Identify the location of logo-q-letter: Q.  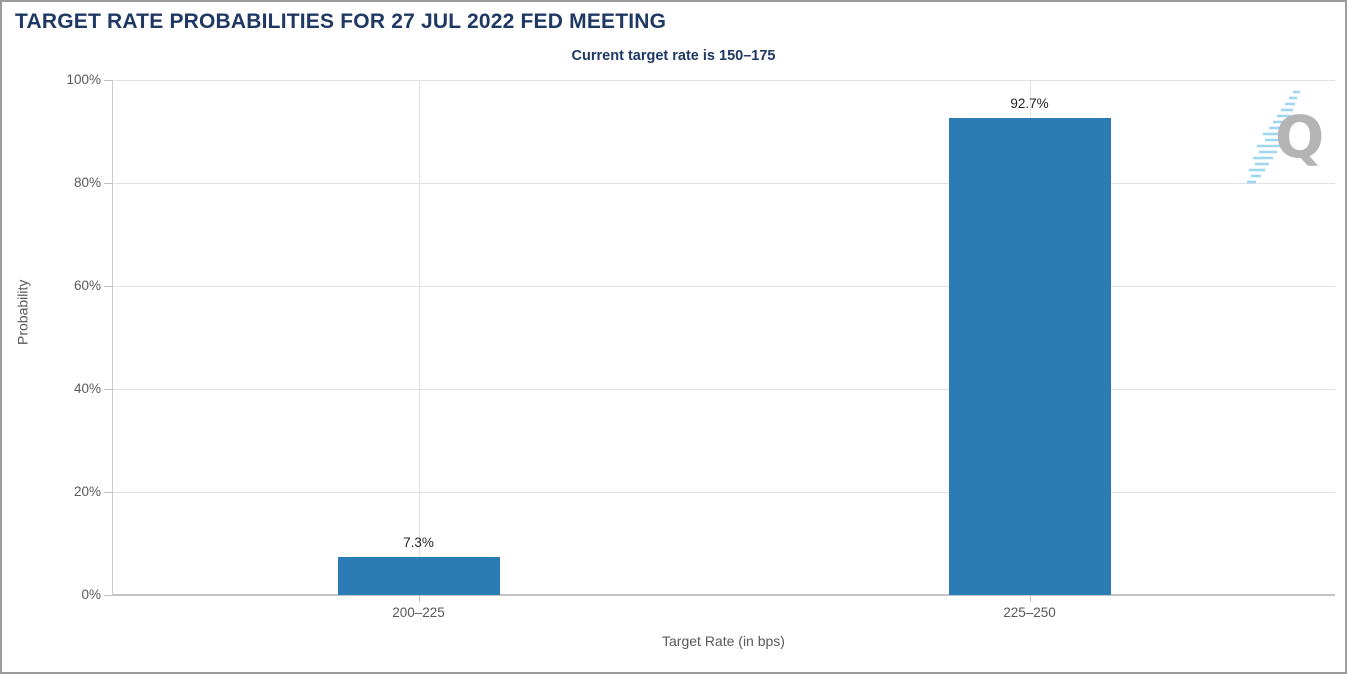
(1300, 137).